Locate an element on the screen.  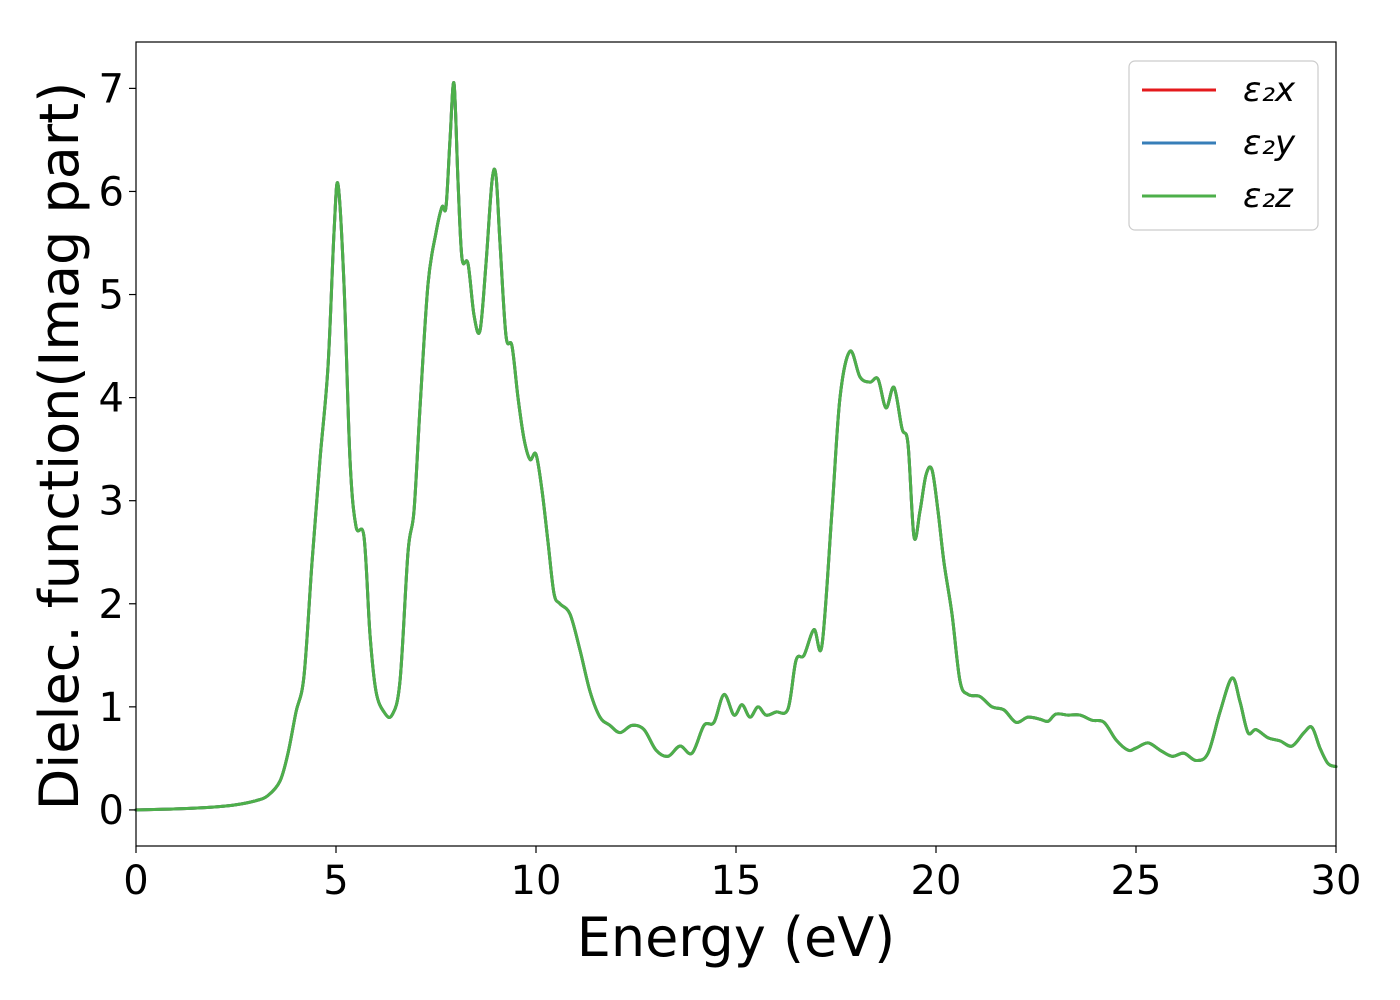
x-tick-label: 5 is located at coordinates (335, 881).